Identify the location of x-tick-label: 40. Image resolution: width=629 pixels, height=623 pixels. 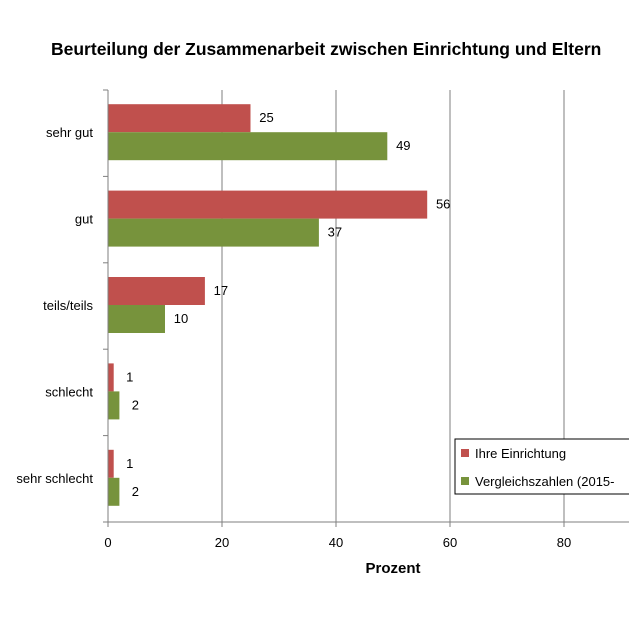
(336, 542).